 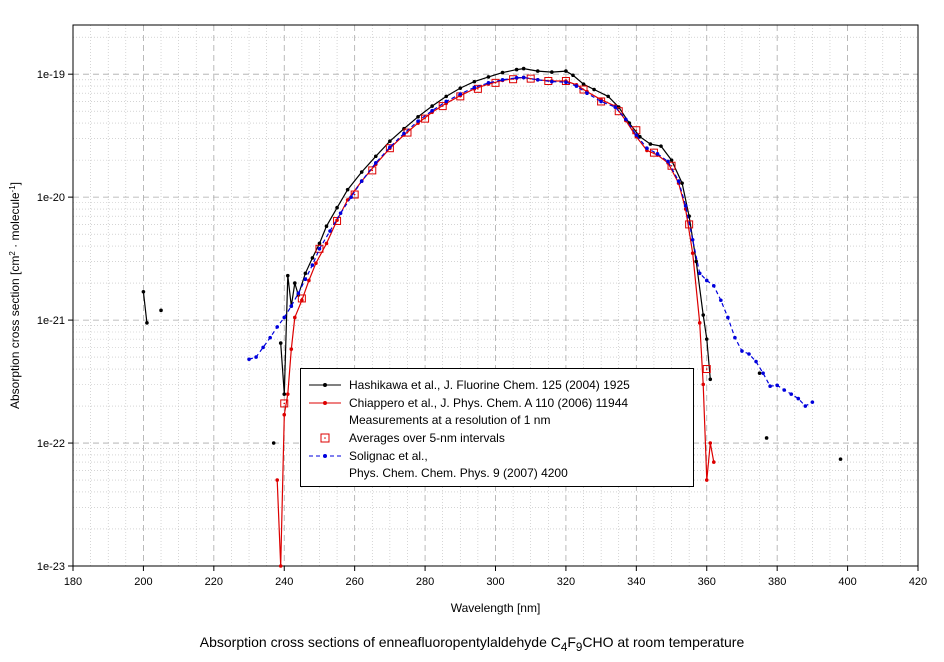 What do you see at coordinates (284, 582) in the screenshot?
I see `x-tick-label-240: 240` at bounding box center [284, 582].